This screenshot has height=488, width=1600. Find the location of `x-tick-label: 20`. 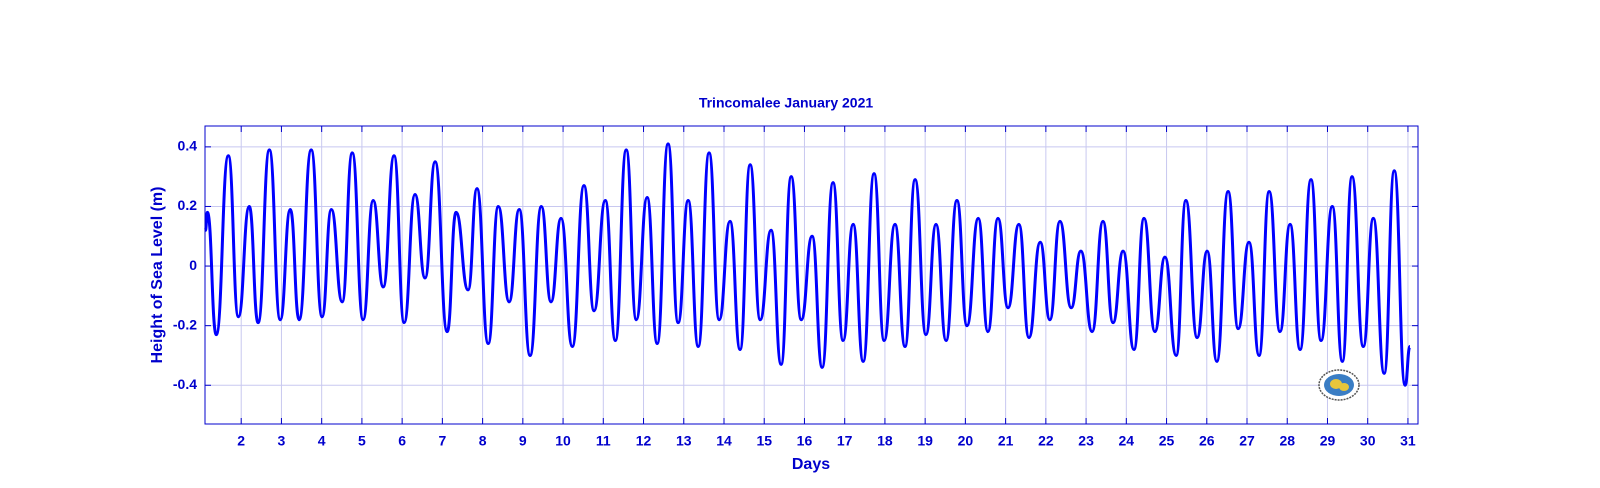

x-tick-label: 20 is located at coordinates (966, 441).